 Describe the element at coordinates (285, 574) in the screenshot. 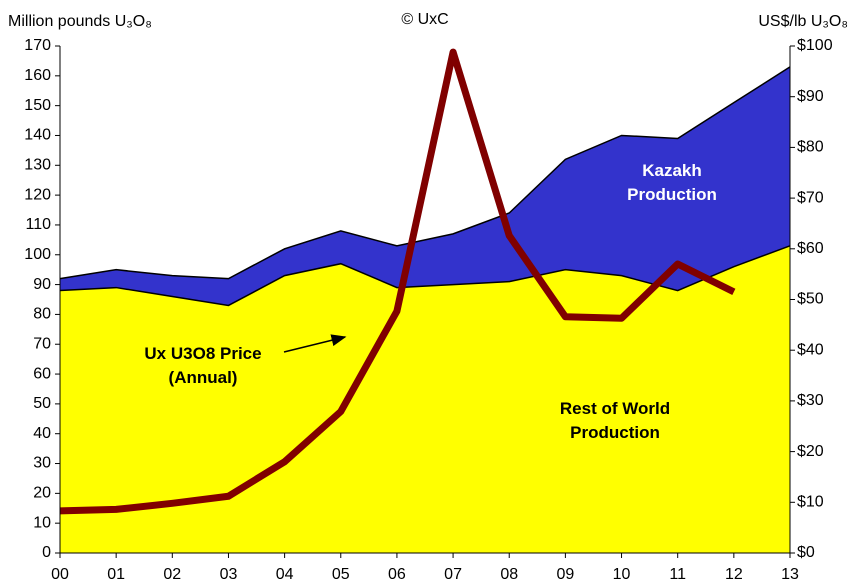

I see `x-tick-label: 04` at that location.